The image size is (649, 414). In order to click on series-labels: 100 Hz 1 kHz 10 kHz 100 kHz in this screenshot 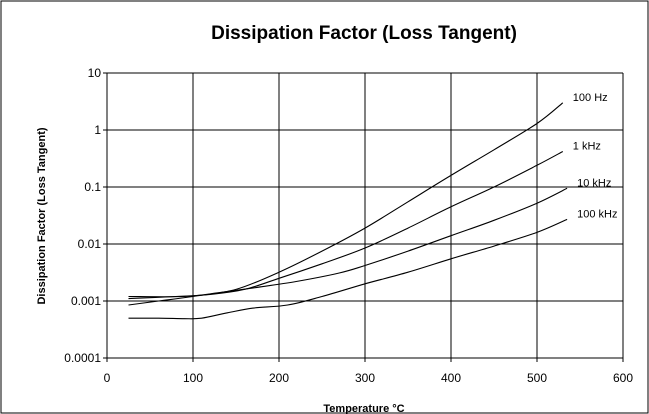, I will do `click(595, 156)`.